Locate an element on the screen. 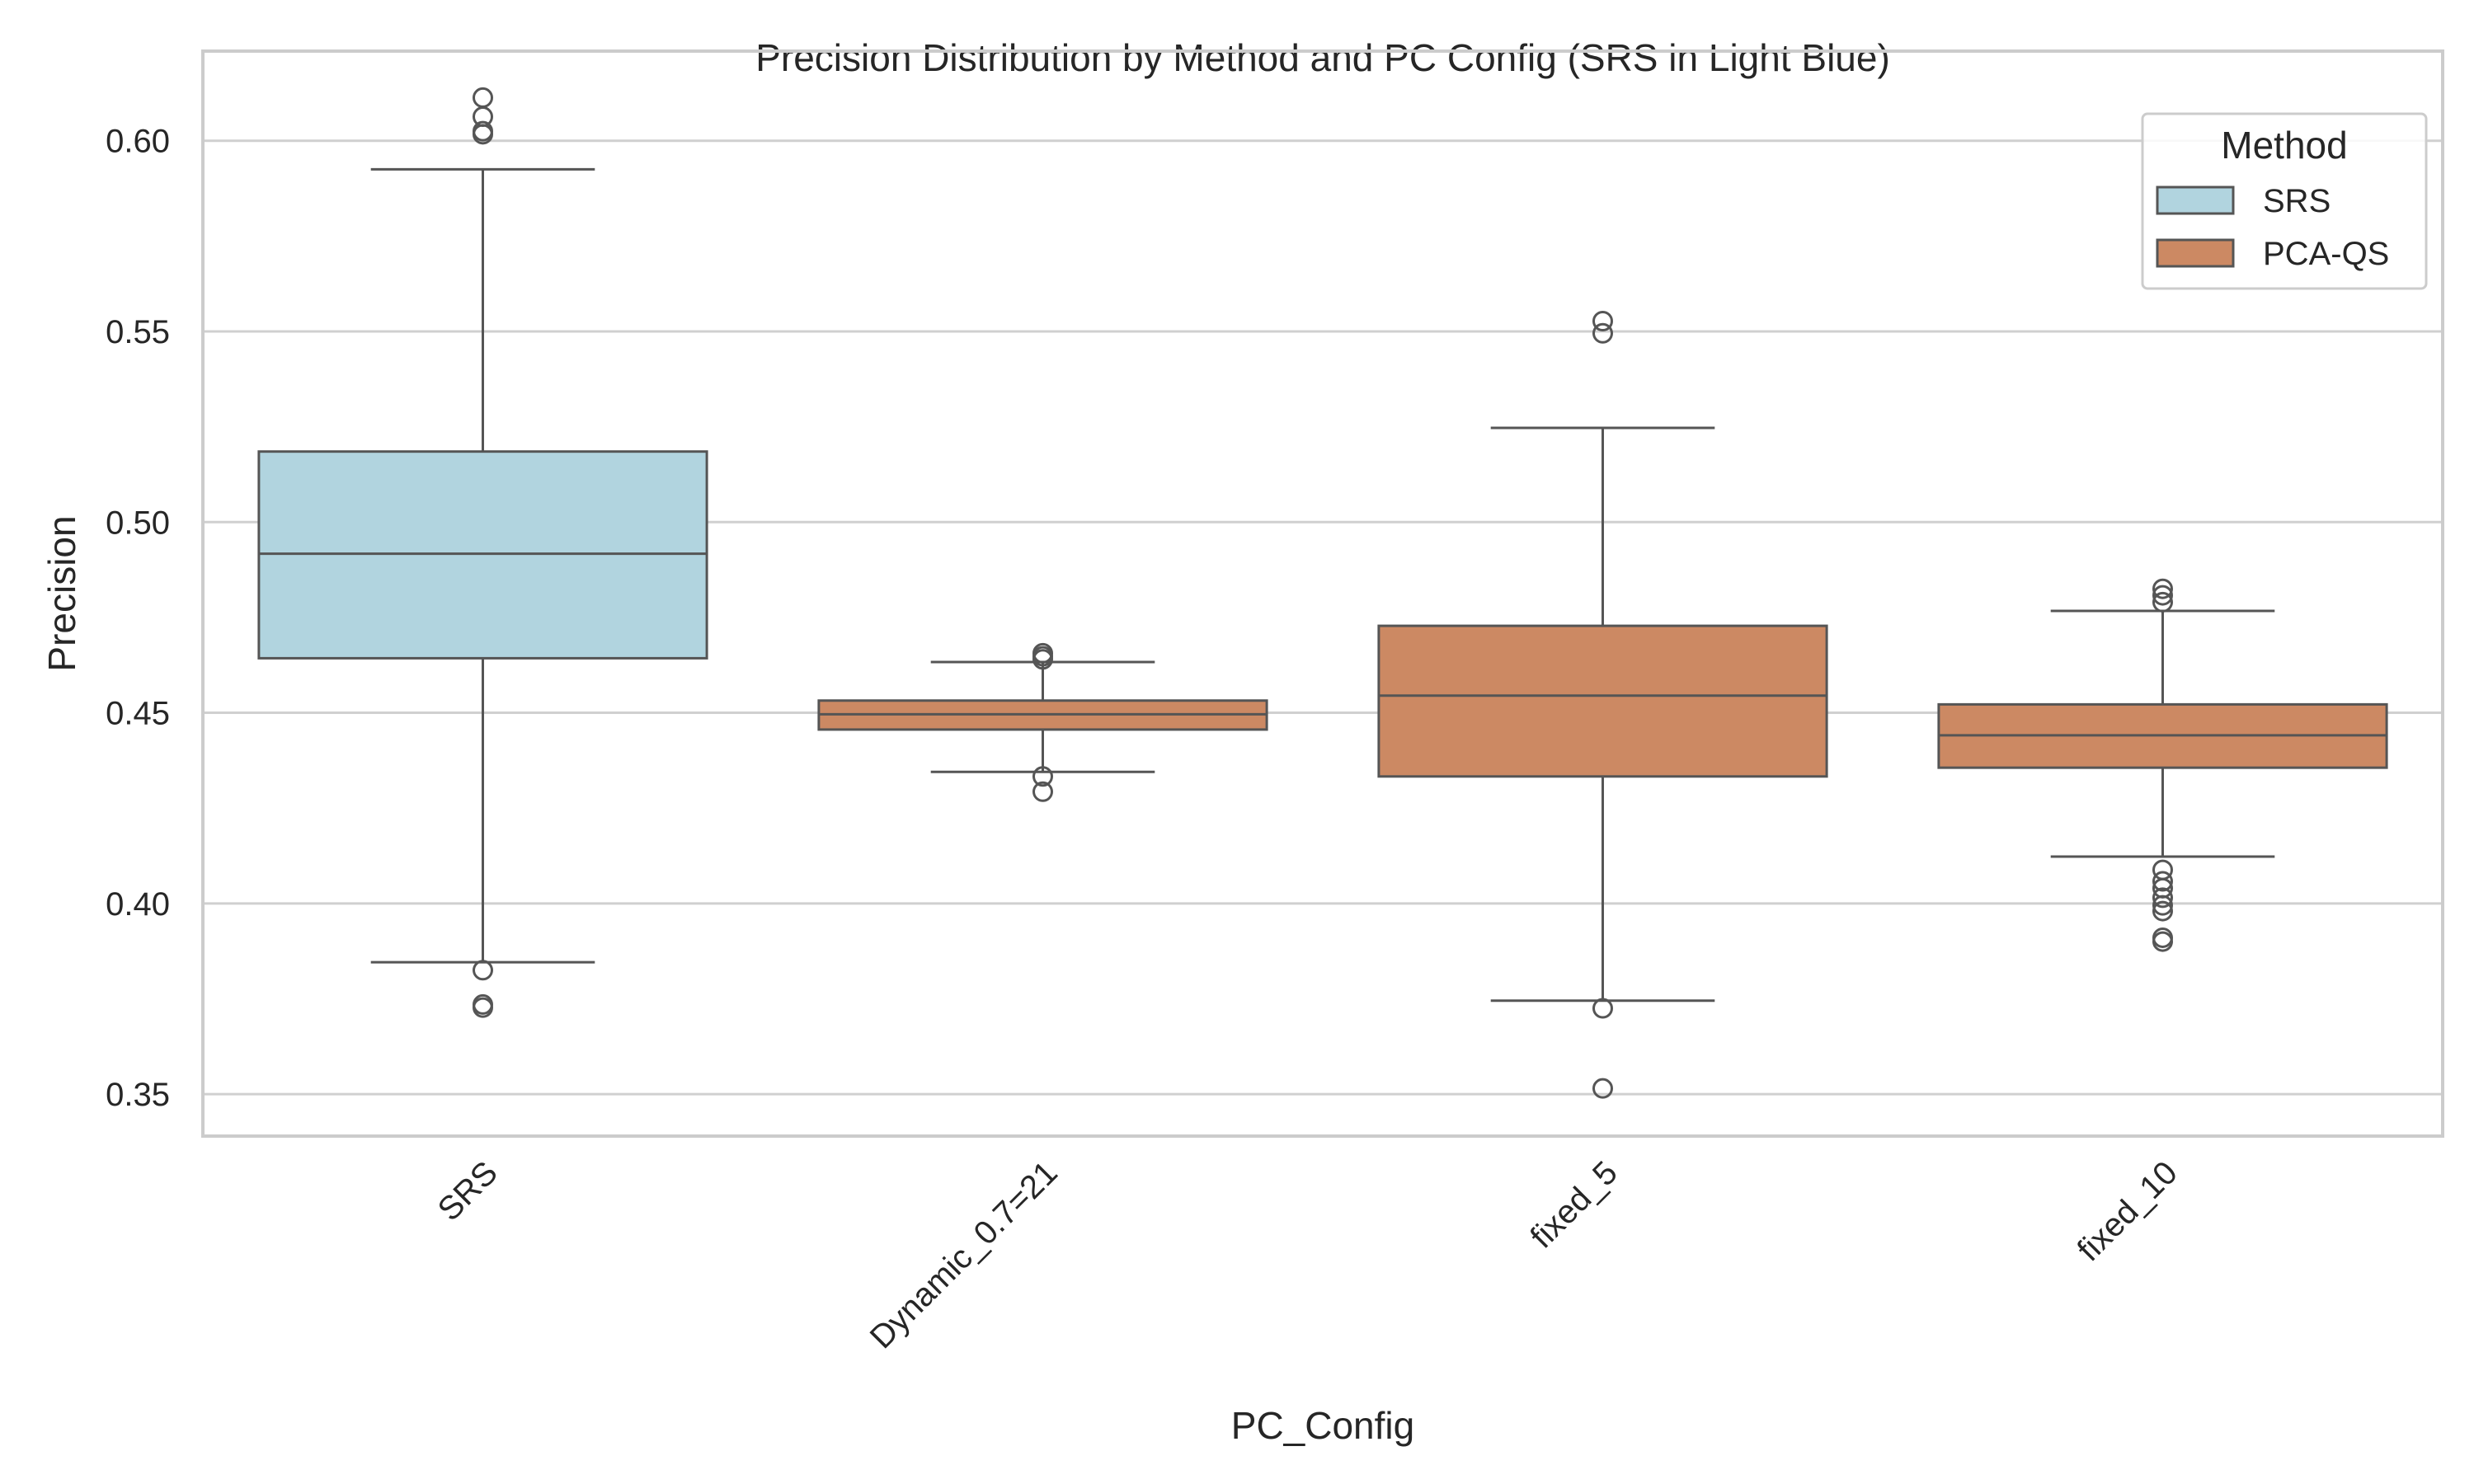  legend-swatch-pca-qs is located at coordinates (2195, 253).